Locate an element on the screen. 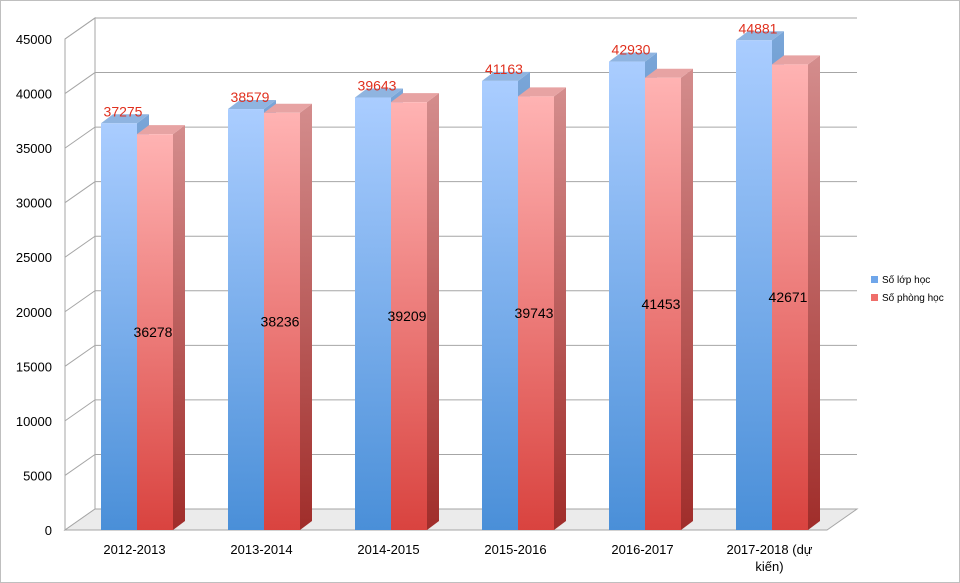  data-label-series2: 36278 is located at coordinates (153, 332).